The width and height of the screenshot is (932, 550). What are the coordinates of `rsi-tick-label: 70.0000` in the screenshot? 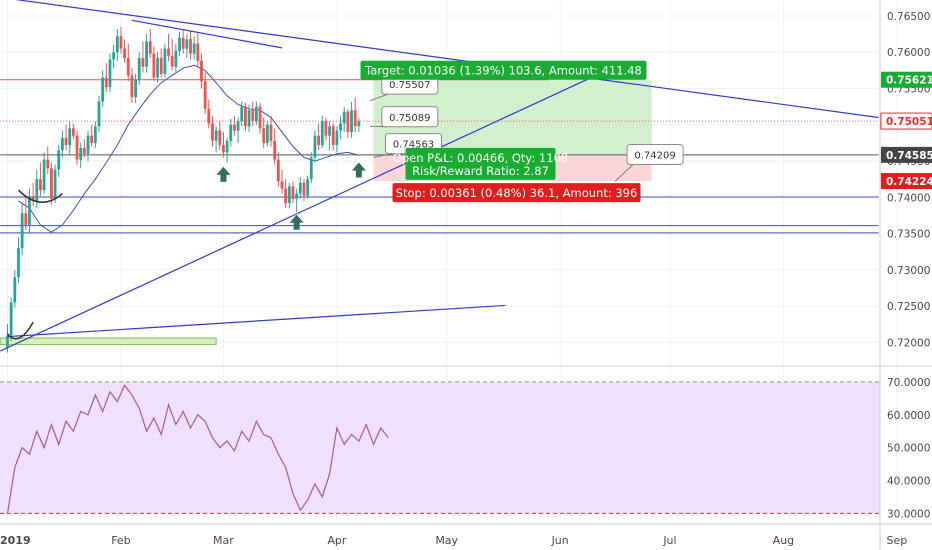 It's located at (908, 383).